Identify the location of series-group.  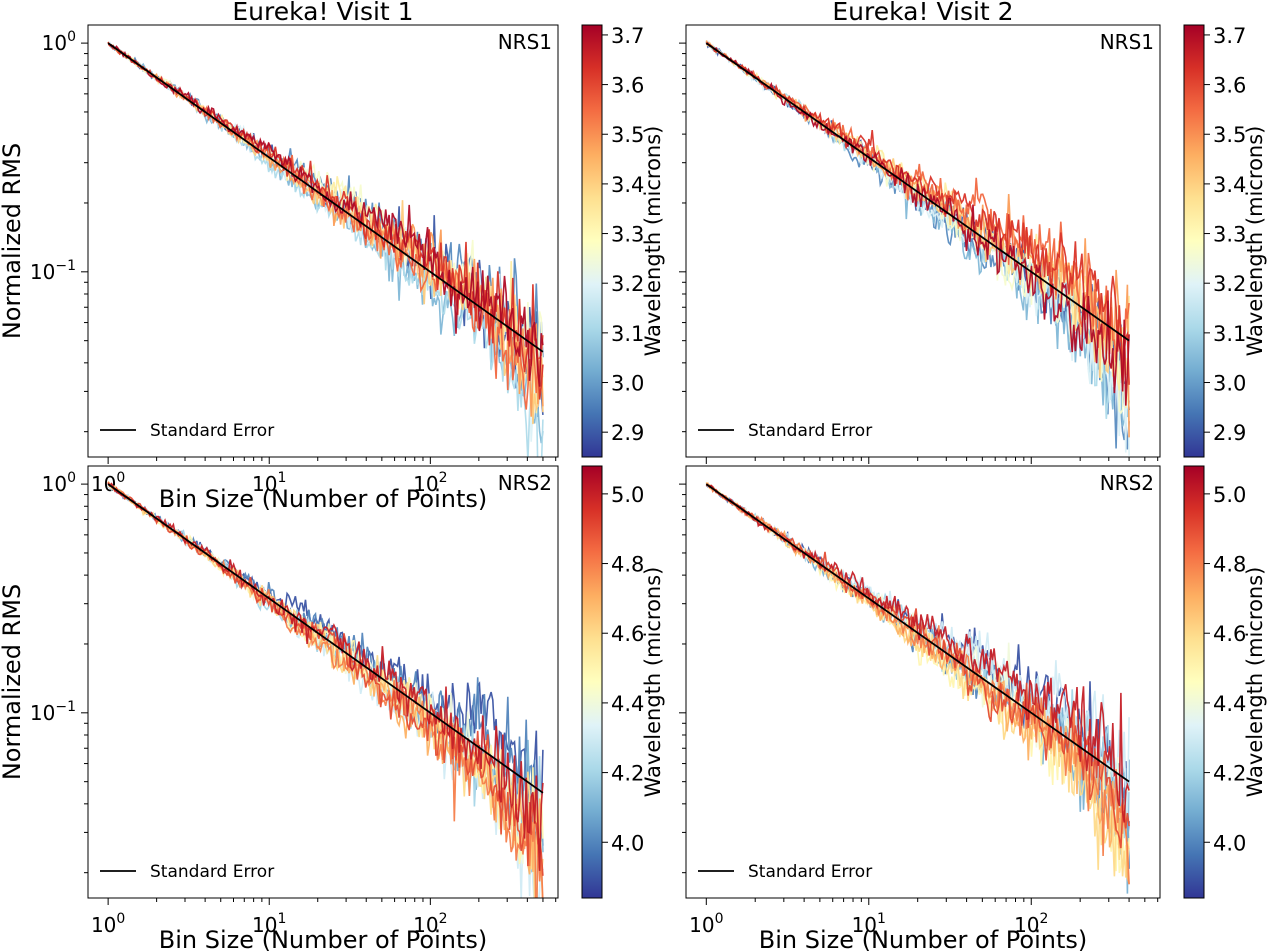
(917, 248).